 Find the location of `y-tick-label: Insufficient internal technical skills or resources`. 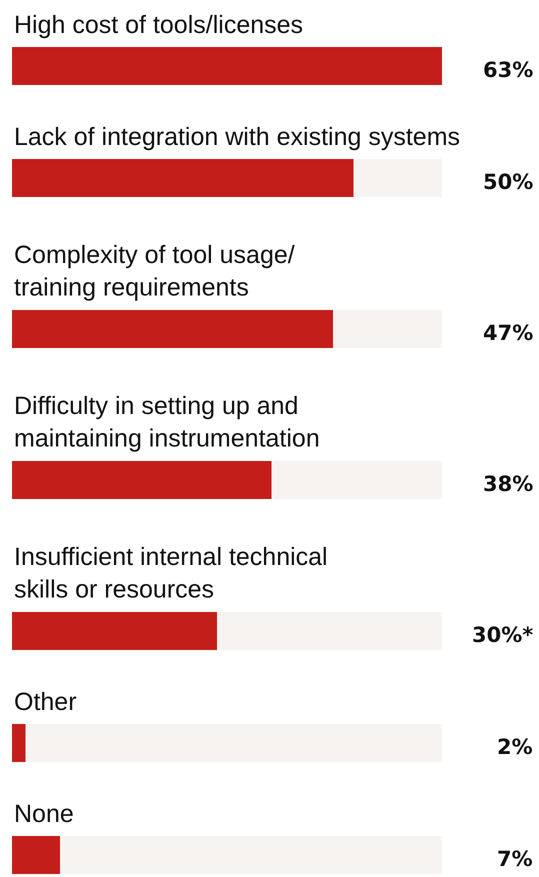

y-tick-label: Insufficient internal technical skills or resources is located at coordinates (171, 573).